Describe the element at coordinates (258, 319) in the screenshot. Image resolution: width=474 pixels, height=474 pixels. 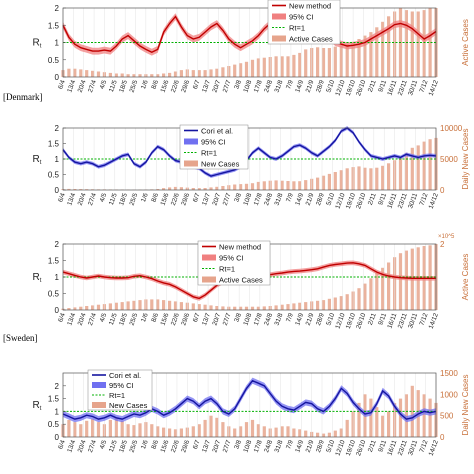
I see `x-tick-label: 17/8` at that location.